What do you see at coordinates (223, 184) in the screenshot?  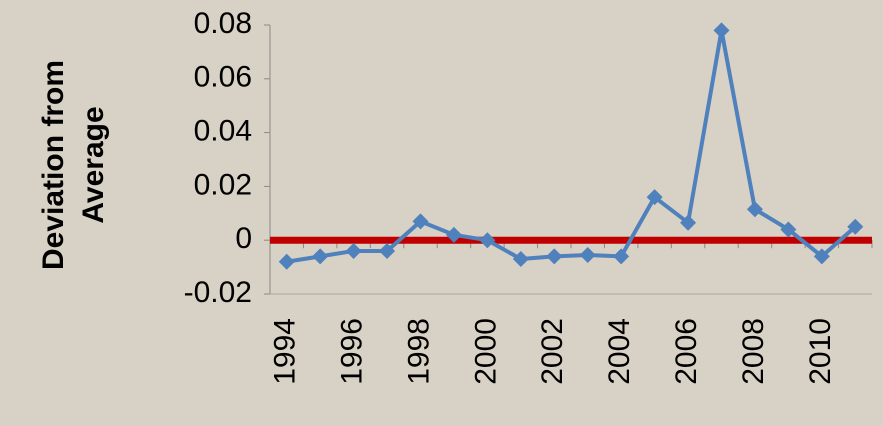 I see `y-tick-label: 0.02` at bounding box center [223, 184].